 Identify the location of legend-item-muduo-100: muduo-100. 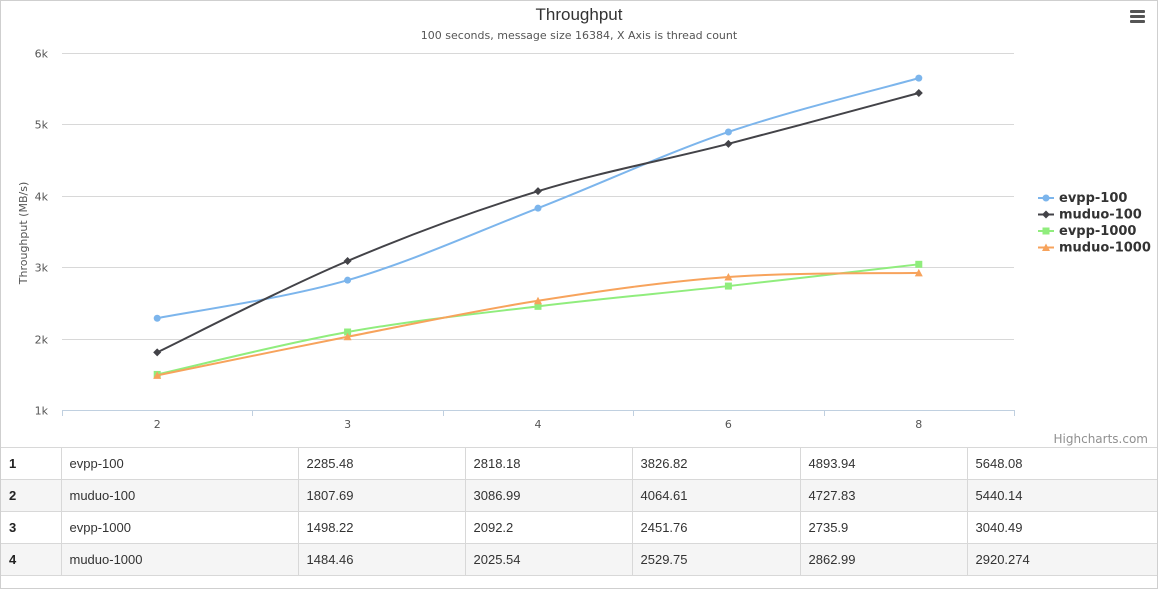
(1090, 215).